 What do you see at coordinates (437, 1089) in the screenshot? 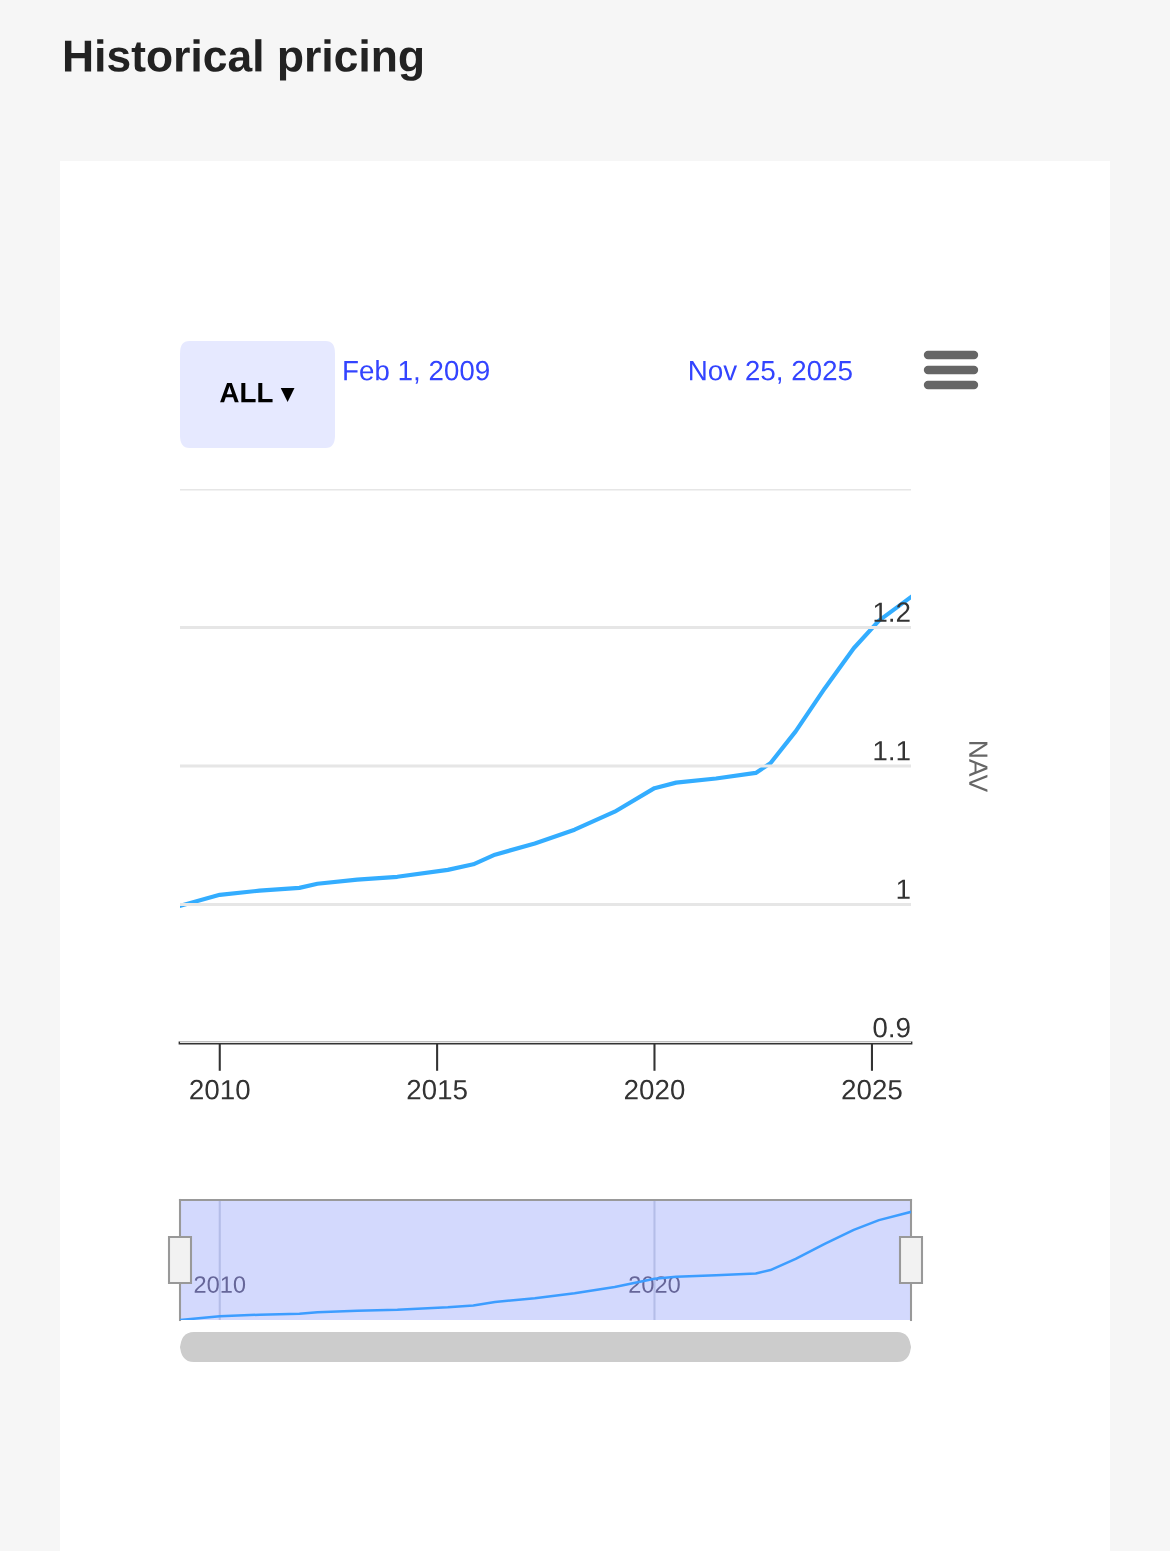
I see `x-tick-label: 2015` at bounding box center [437, 1089].